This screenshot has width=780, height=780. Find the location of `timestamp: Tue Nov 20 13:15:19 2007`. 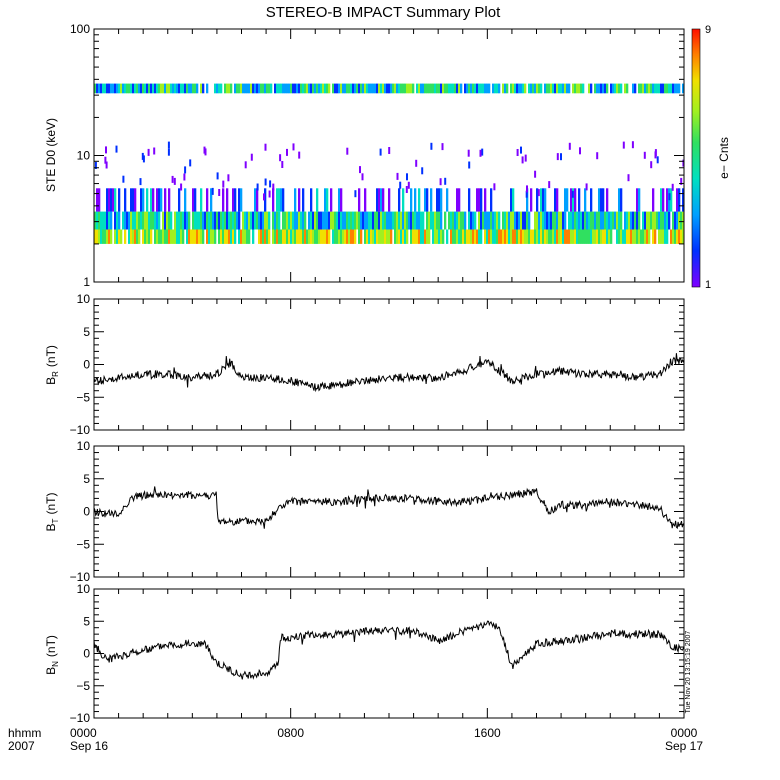

timestamp: Tue Nov 20 13:15:19 2007 is located at coordinates (688, 672).